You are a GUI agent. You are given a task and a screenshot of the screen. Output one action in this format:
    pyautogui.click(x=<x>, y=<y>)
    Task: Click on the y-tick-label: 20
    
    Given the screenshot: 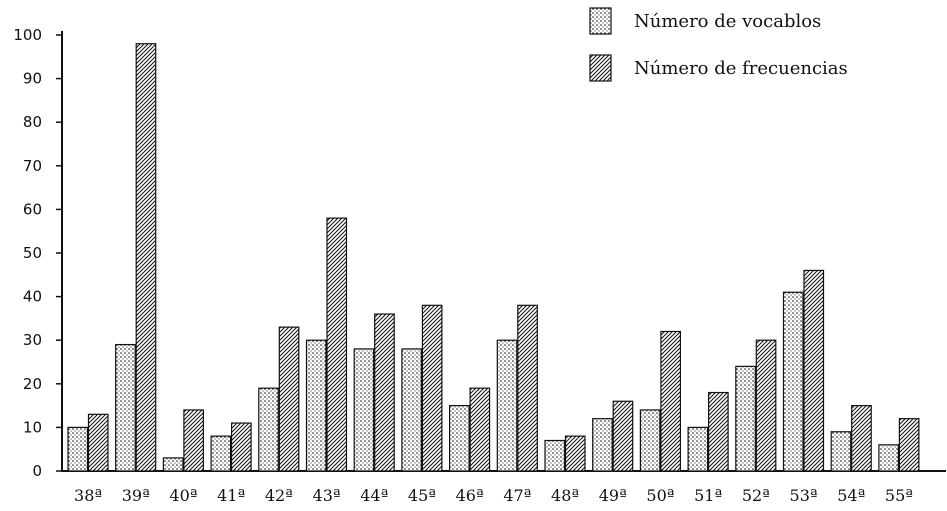 What is the action you would take?
    pyautogui.click(x=32, y=384)
    